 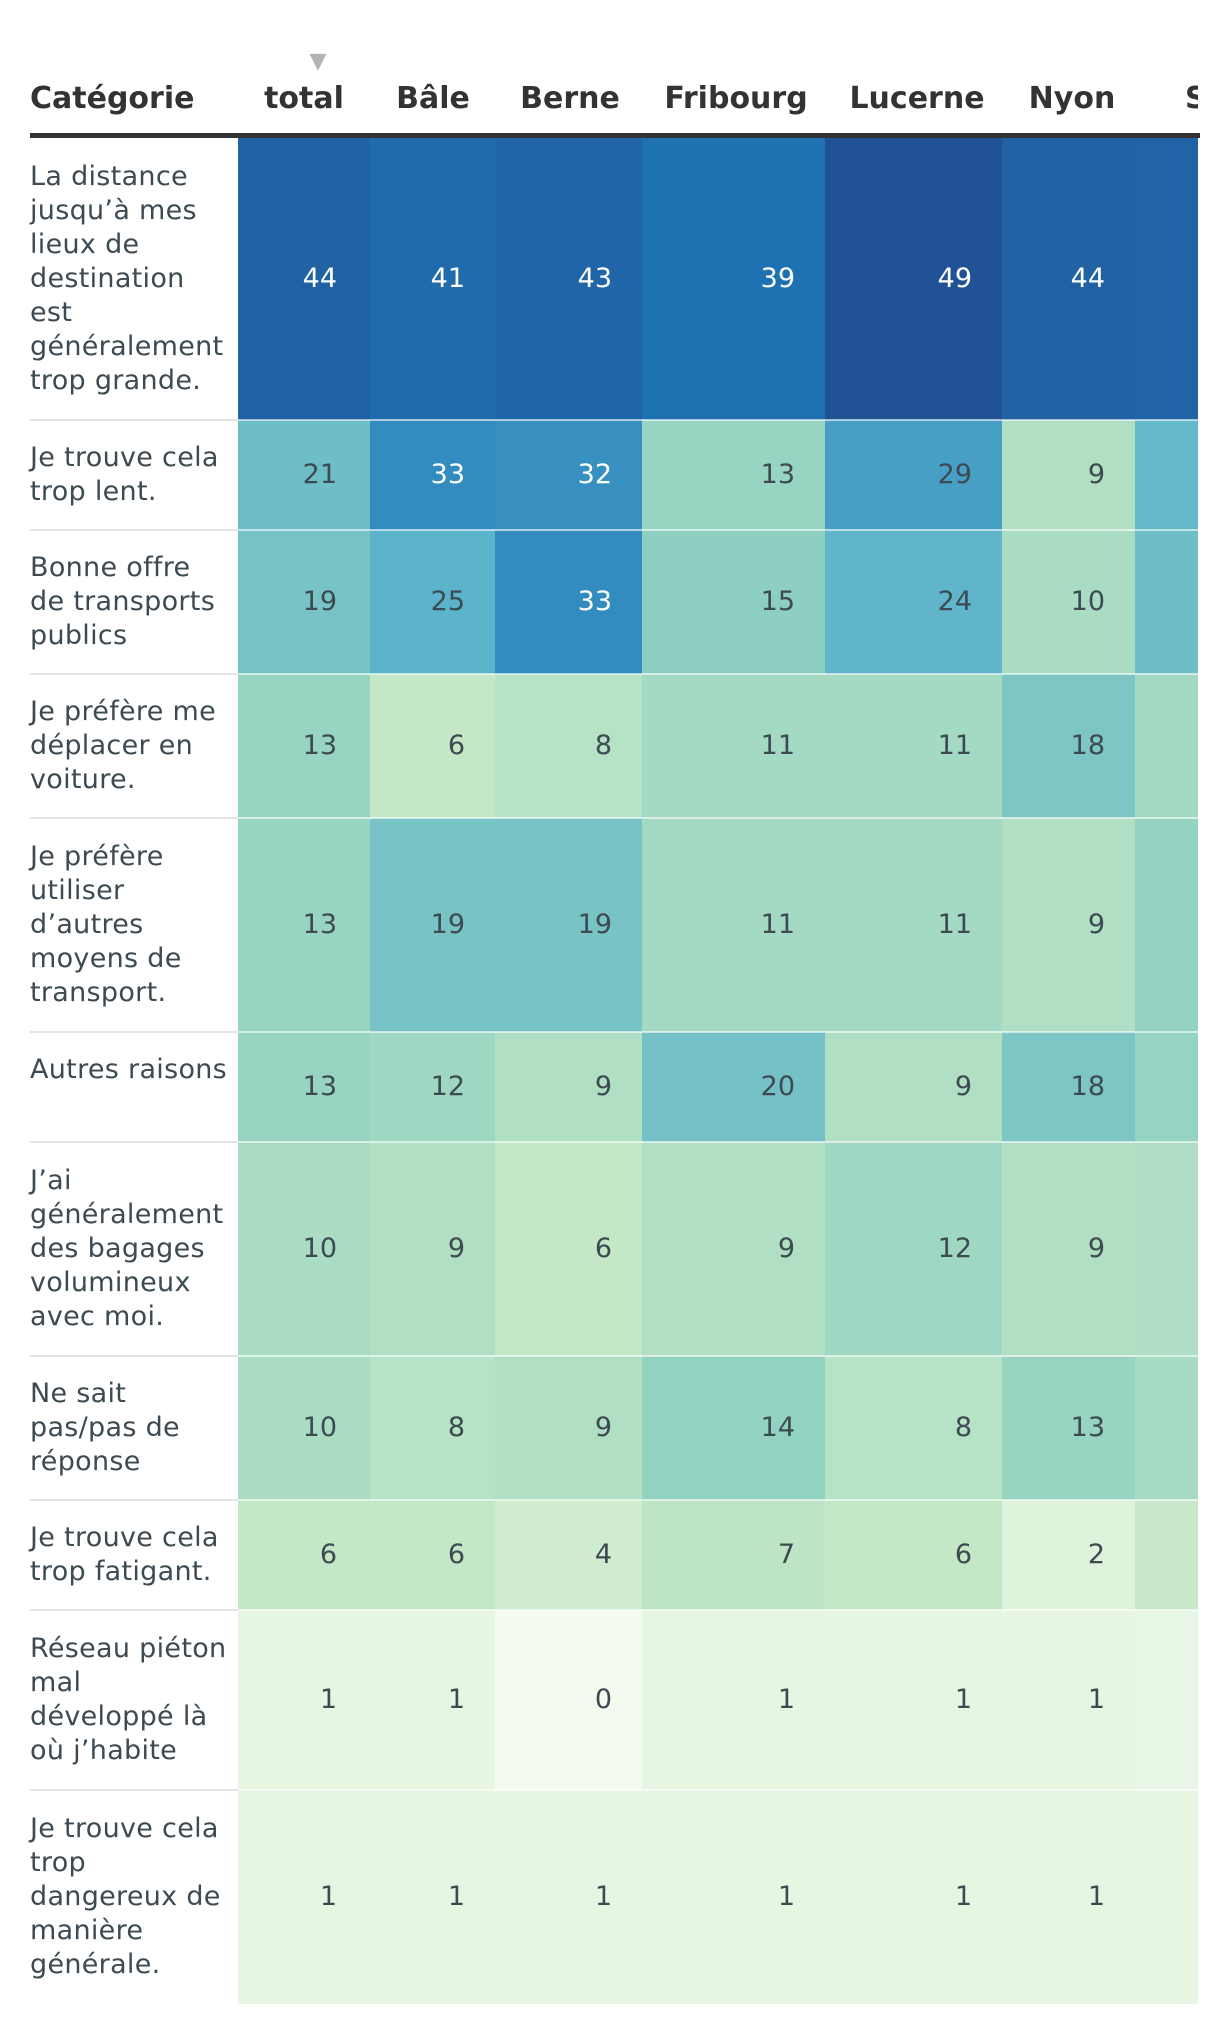 What do you see at coordinates (568, 602) in the screenshot?
I see `cell-r2-c2` at bounding box center [568, 602].